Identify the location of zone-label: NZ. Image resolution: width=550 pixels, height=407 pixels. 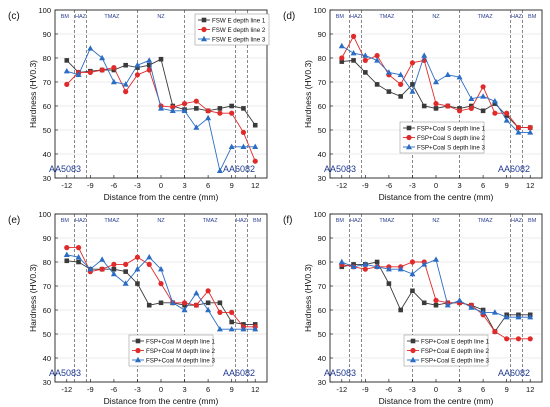
(436, 221).